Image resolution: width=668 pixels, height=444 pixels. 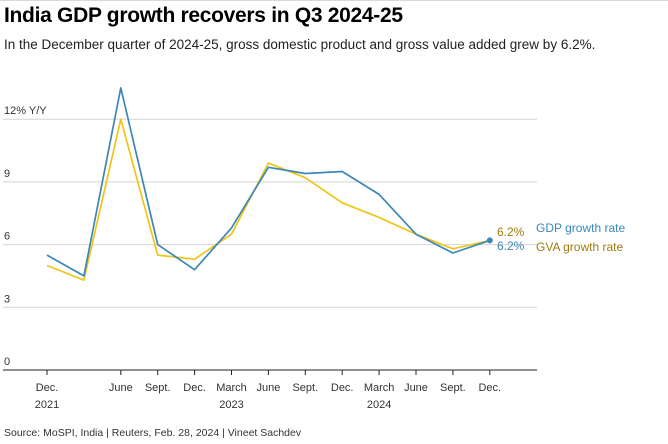 I want to click on gva-end-value: 6.2%, so click(x=511, y=232).